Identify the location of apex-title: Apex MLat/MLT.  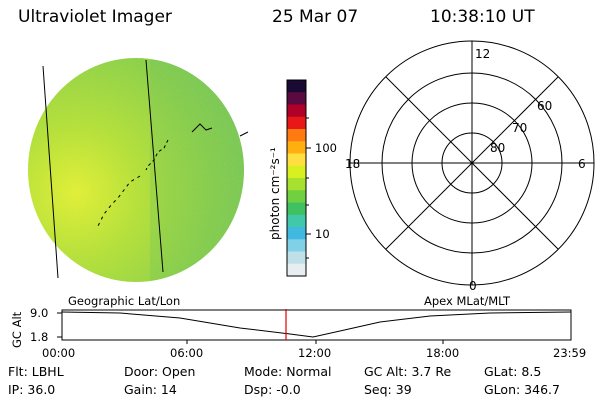
(467, 301).